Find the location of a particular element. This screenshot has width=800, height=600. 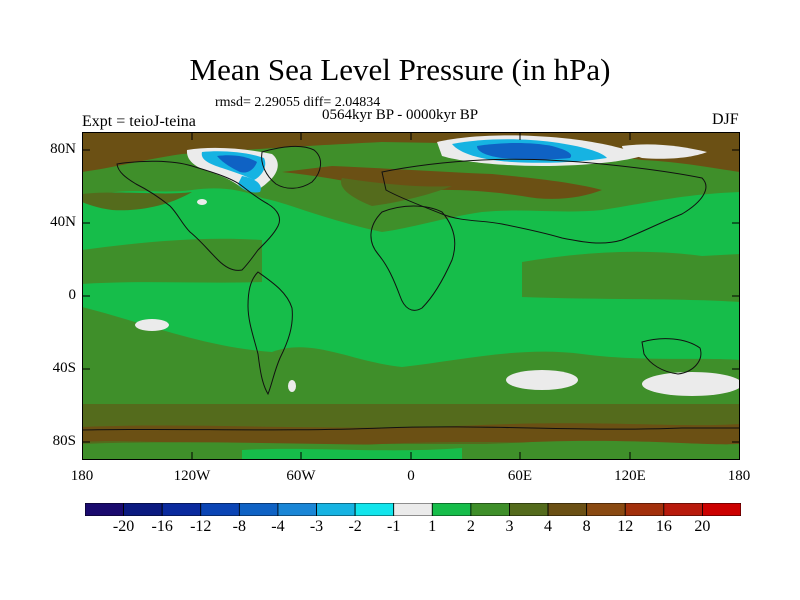

legend-label: 4 is located at coordinates (548, 526).